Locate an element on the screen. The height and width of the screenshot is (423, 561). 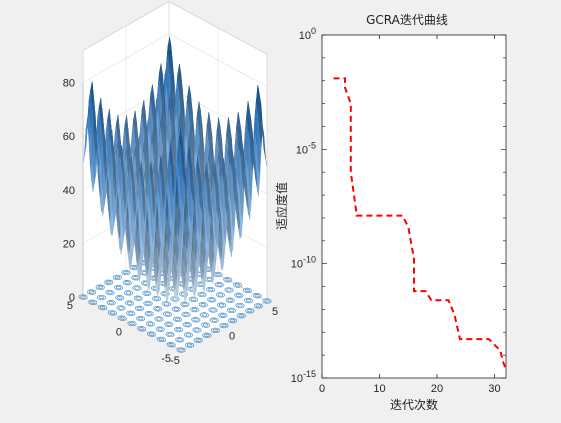
z-tick-label: 0 is located at coordinates (72, 298).